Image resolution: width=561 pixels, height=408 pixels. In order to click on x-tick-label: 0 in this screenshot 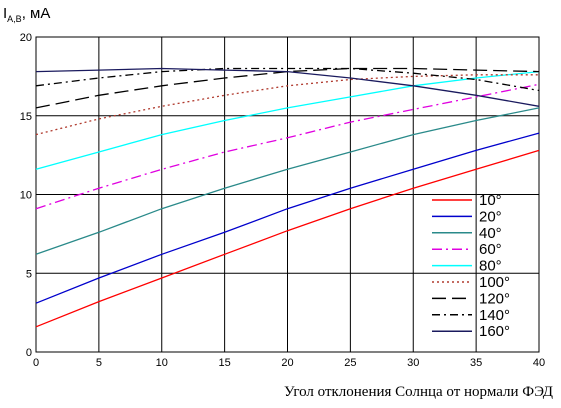, I will do `click(36, 363)`.